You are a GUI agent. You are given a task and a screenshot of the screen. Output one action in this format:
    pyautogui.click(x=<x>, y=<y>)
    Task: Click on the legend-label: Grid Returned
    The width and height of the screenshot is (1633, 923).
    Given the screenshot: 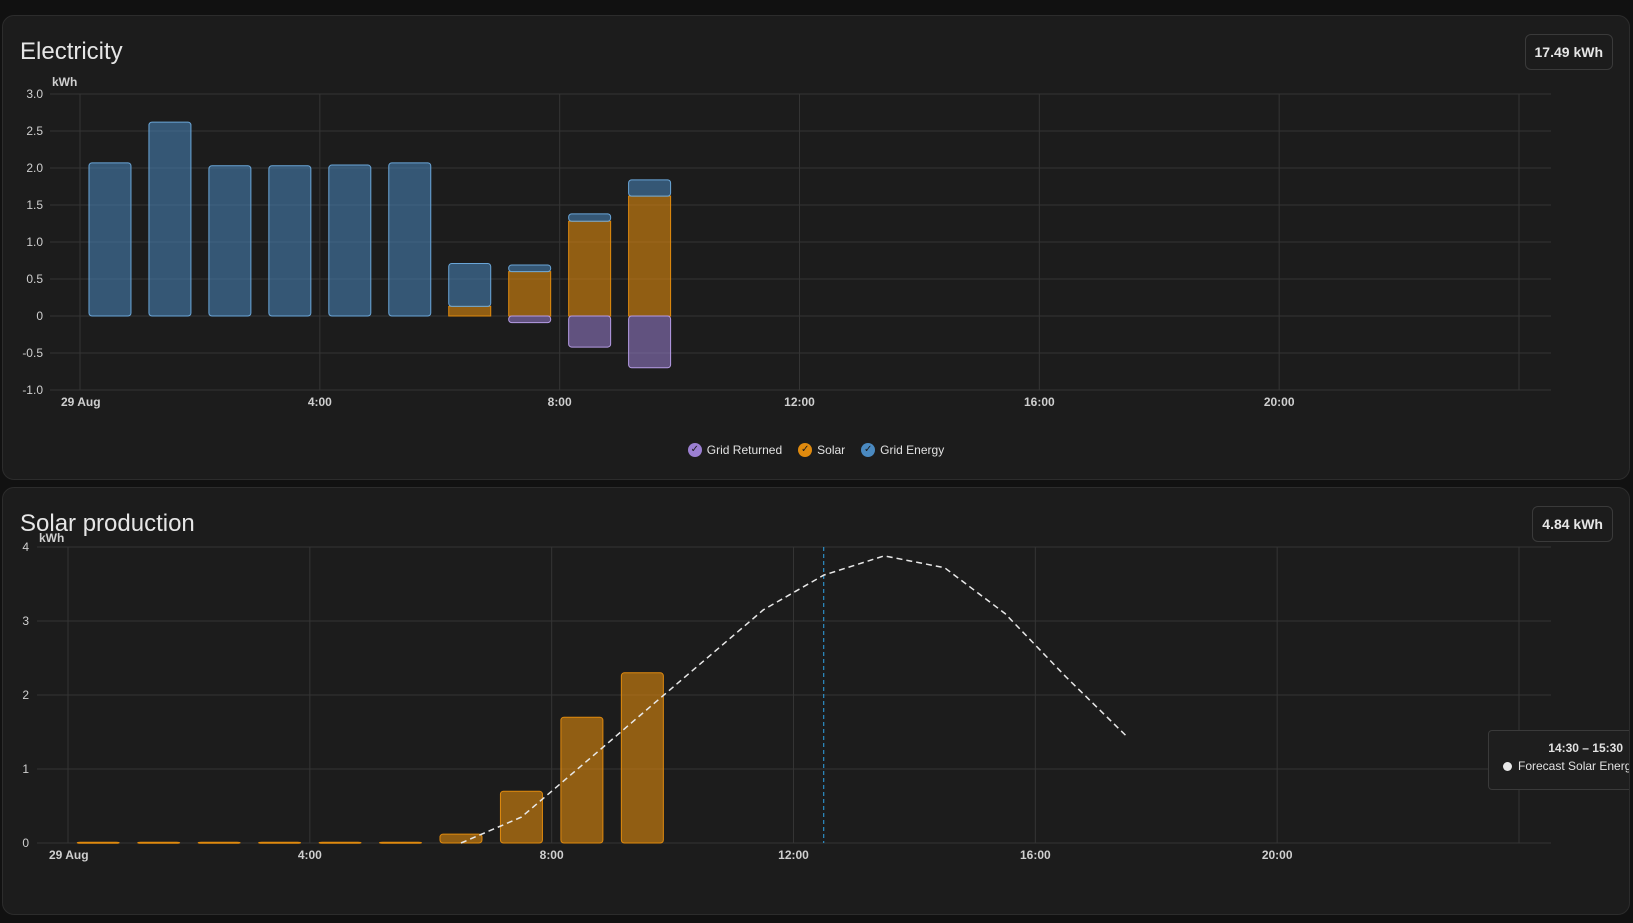 What is the action you would take?
    pyautogui.click(x=744, y=450)
    